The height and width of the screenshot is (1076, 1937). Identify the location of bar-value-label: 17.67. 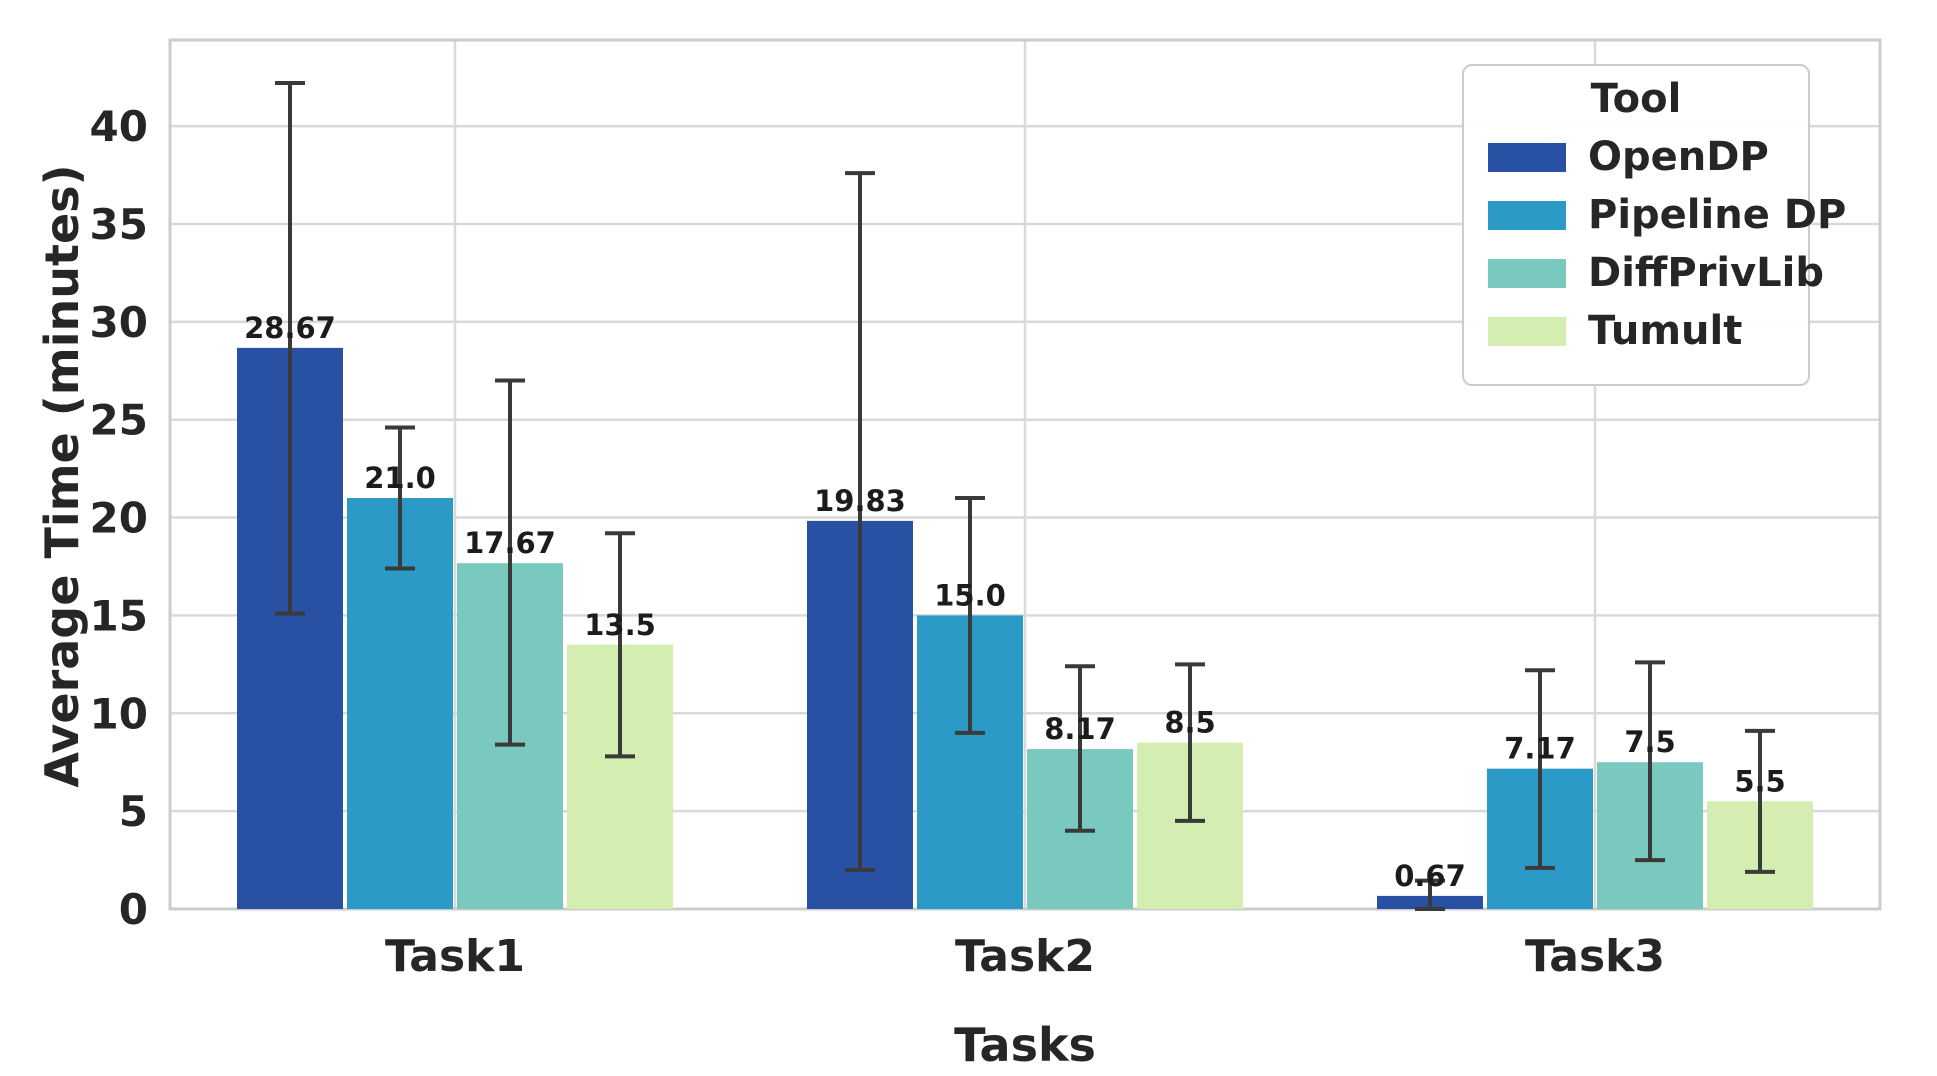
(510, 543).